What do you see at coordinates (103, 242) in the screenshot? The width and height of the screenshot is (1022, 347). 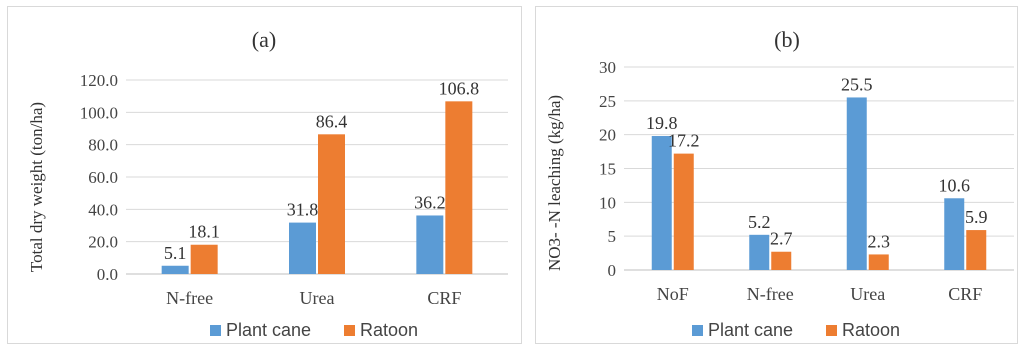 I see `a-y-tick-label: 20.0` at bounding box center [103, 242].